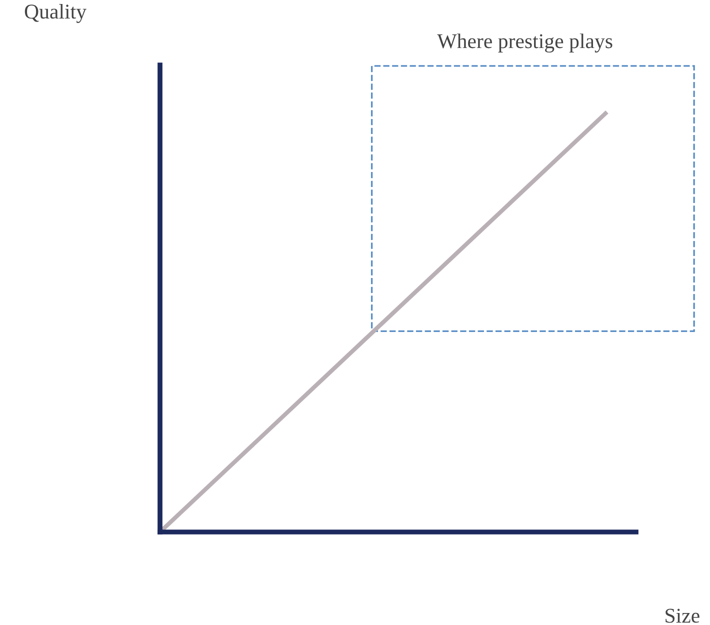 The width and height of the screenshot is (710, 625). I want to click on text: Where prestige plays, so click(524, 43).